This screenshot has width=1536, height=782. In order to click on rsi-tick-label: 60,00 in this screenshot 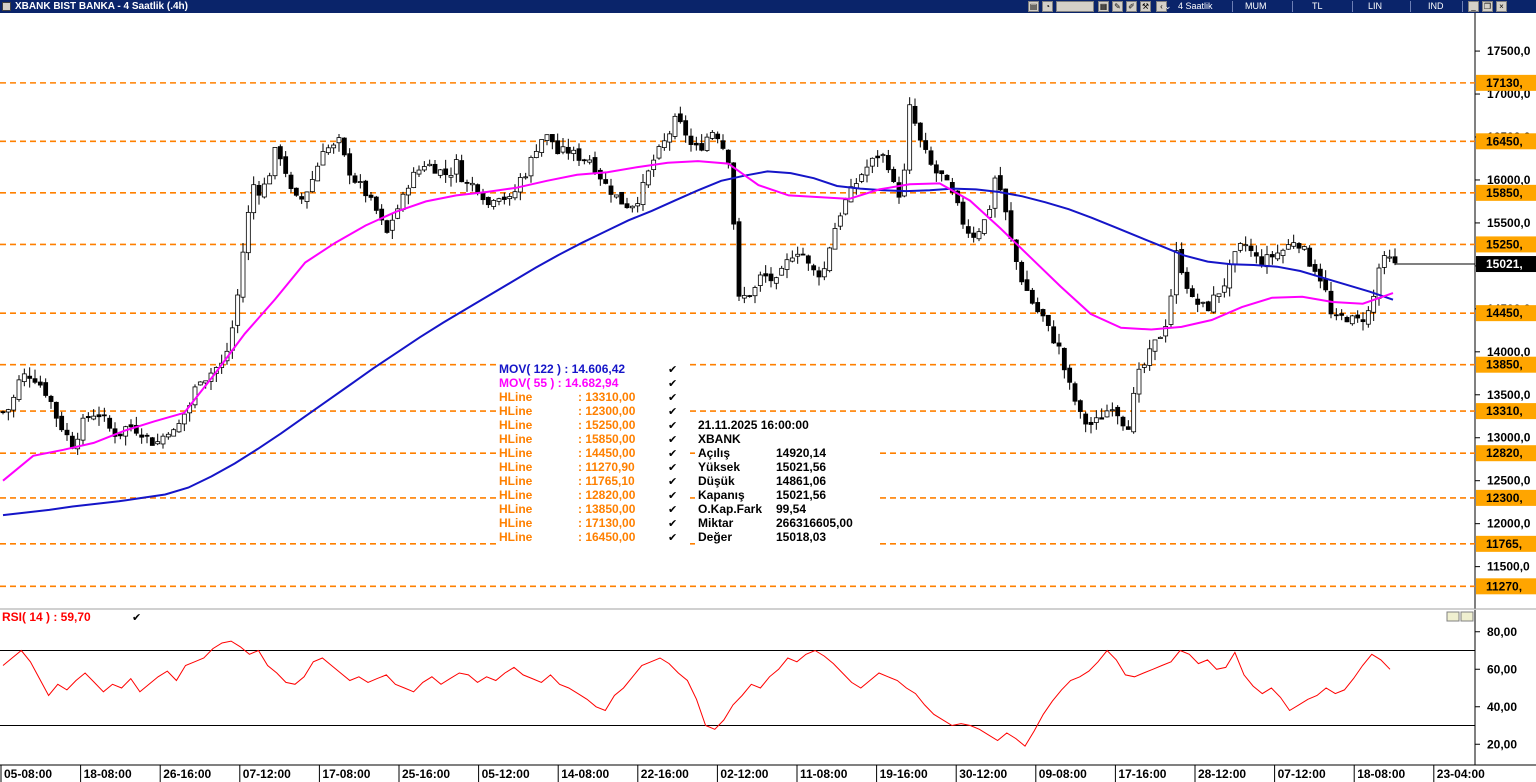, I will do `click(1502, 669)`.